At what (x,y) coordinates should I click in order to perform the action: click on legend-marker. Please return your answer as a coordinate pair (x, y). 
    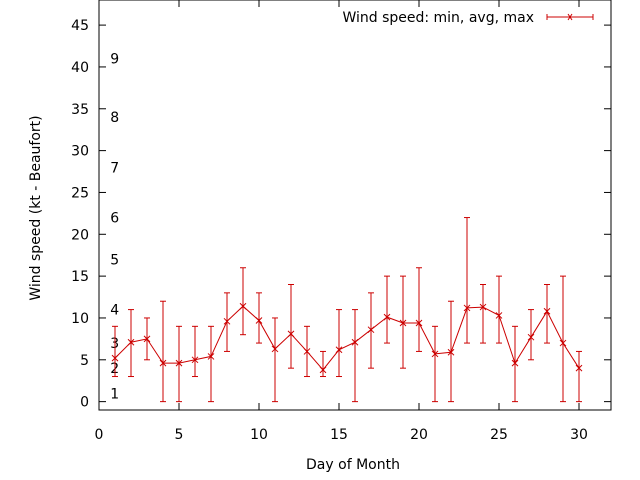
    Looking at the image, I should click on (570, 17).